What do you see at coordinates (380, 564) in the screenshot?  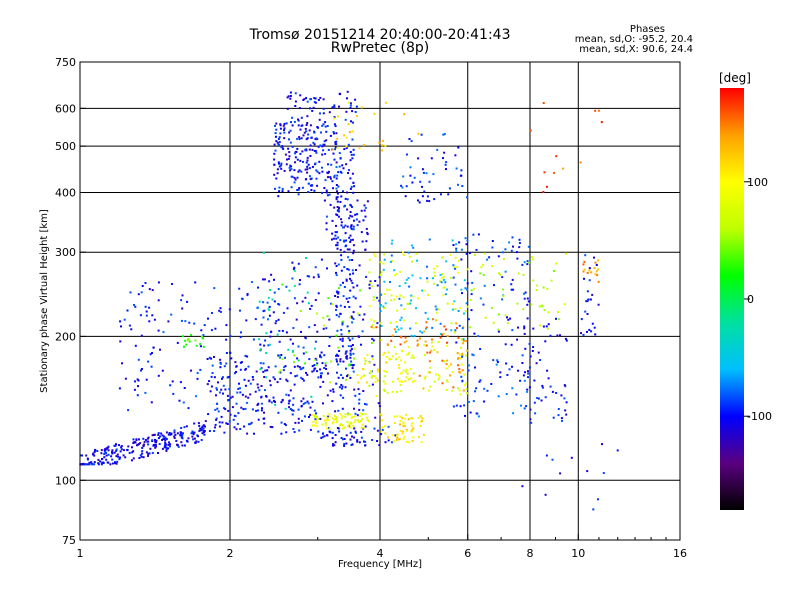 I see `x-axis-label: Frequency [MHz]` at bounding box center [380, 564].